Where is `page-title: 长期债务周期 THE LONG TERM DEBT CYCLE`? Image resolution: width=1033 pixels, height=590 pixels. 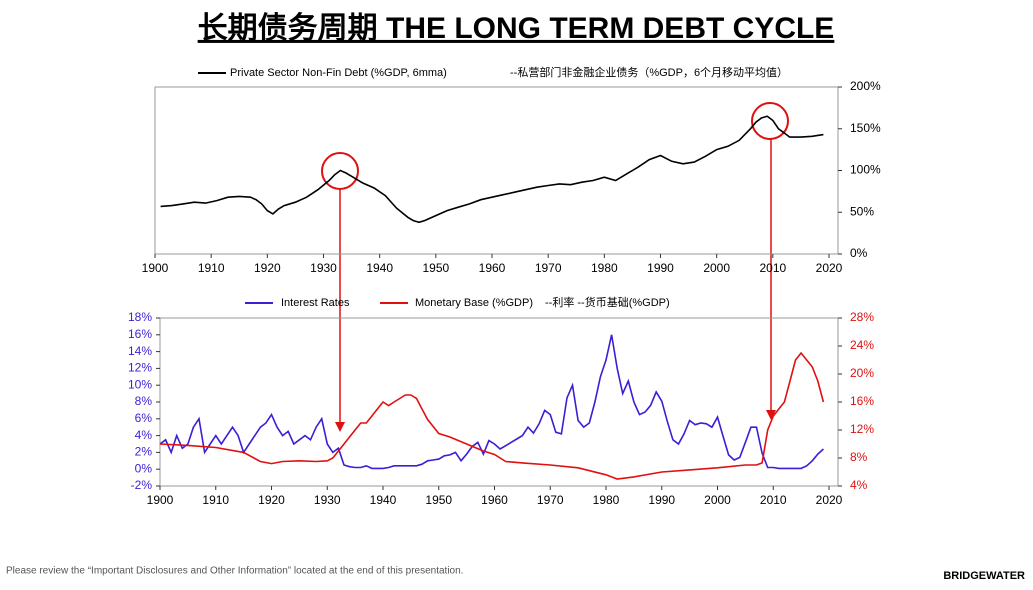
page-title: 长期债务周期 THE LONG TERM DEBT CYCLE is located at coordinates (516, 28).